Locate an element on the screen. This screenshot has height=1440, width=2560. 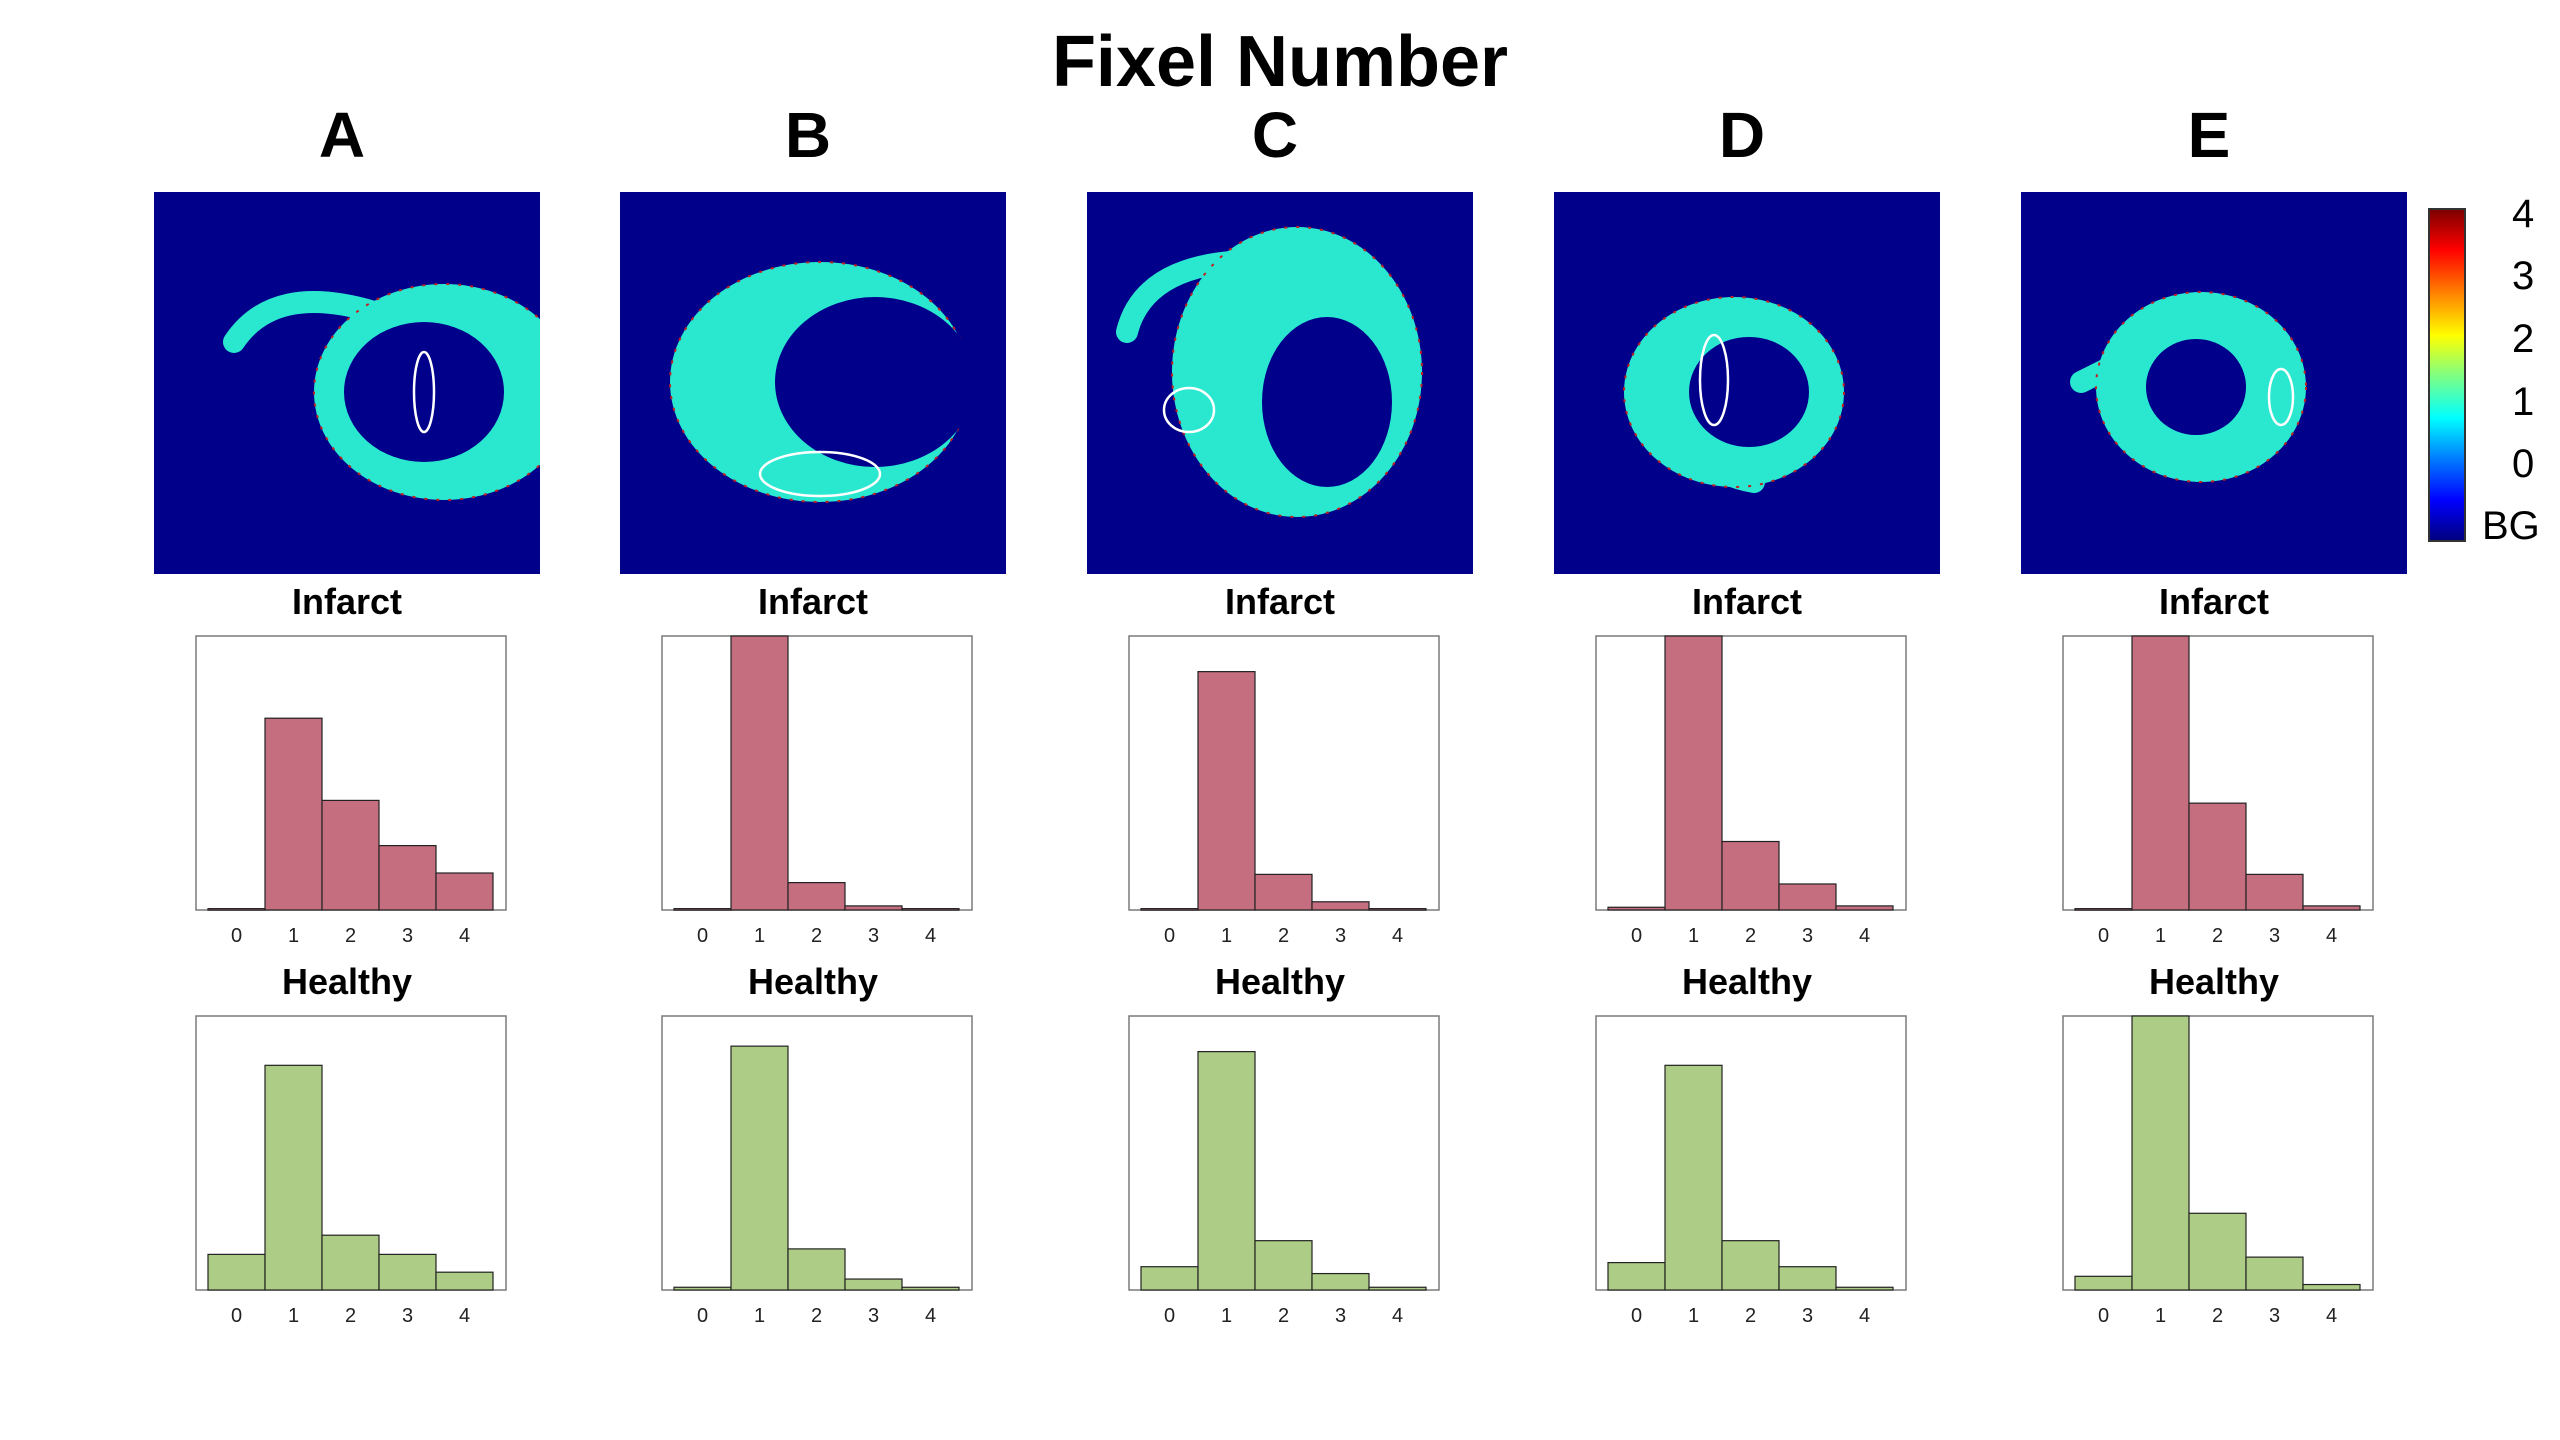
panel-a: A Infarct 0 1 2 3 4 Healthy 0 1 2 3 4 is located at coordinates (342, 710).